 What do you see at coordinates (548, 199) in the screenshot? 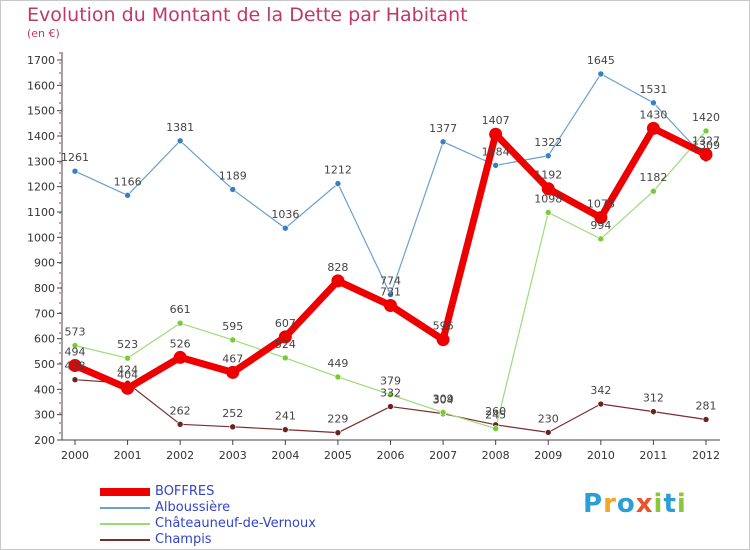
I see `data-label: 1098` at bounding box center [548, 199].